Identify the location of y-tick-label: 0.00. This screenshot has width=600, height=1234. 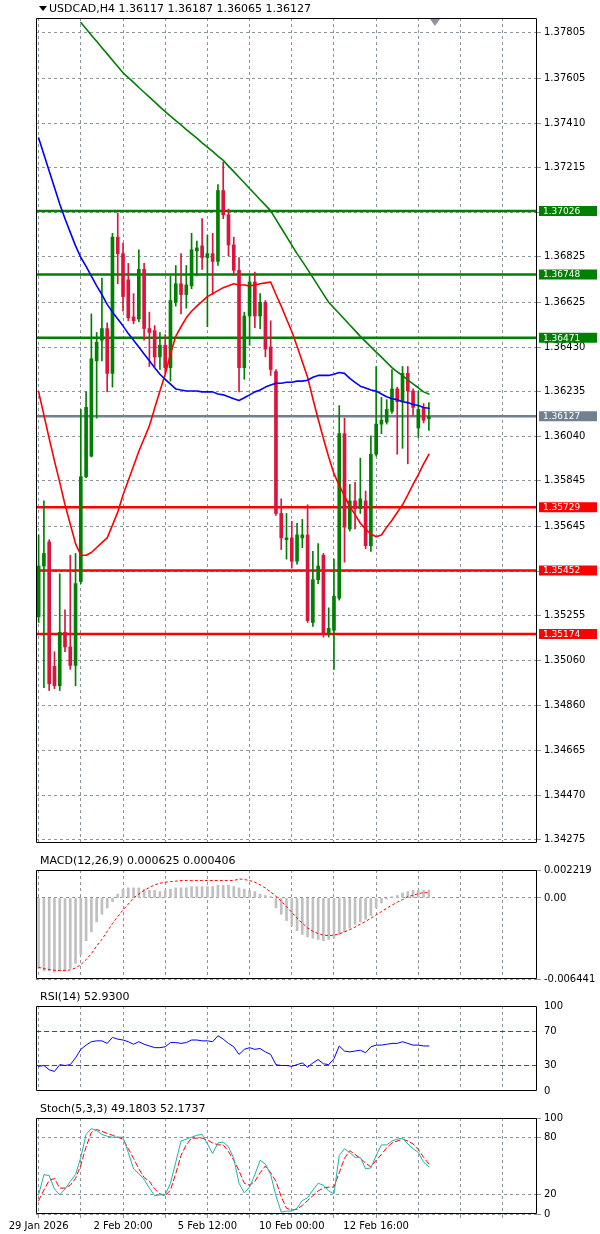
(555, 897).